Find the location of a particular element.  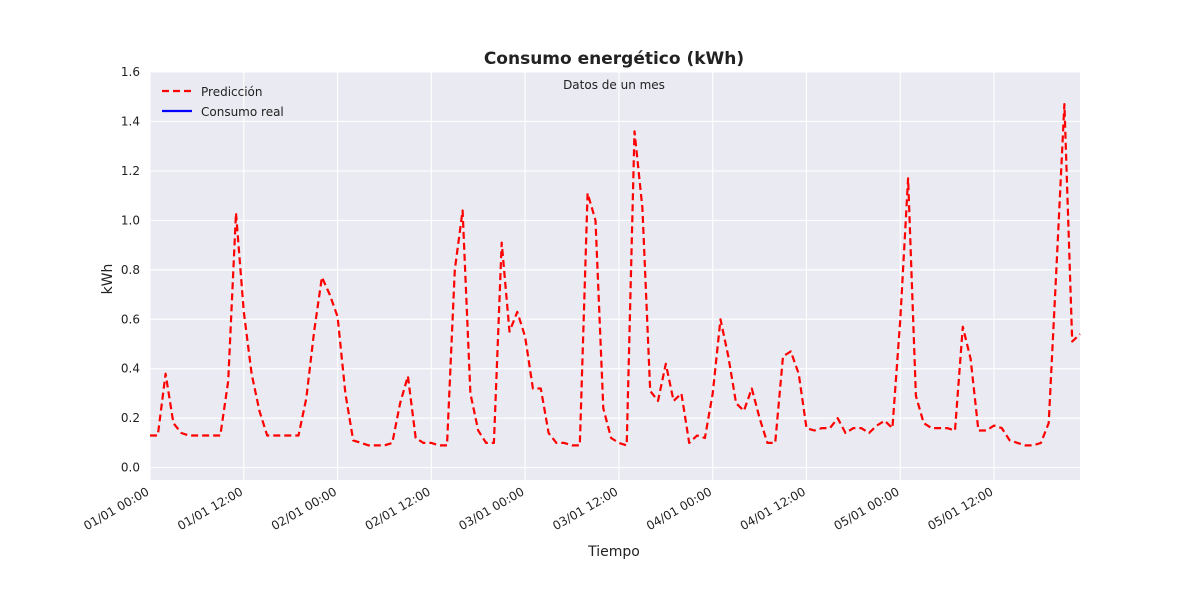

legend-label-prediccion: Predicción is located at coordinates (232, 92).